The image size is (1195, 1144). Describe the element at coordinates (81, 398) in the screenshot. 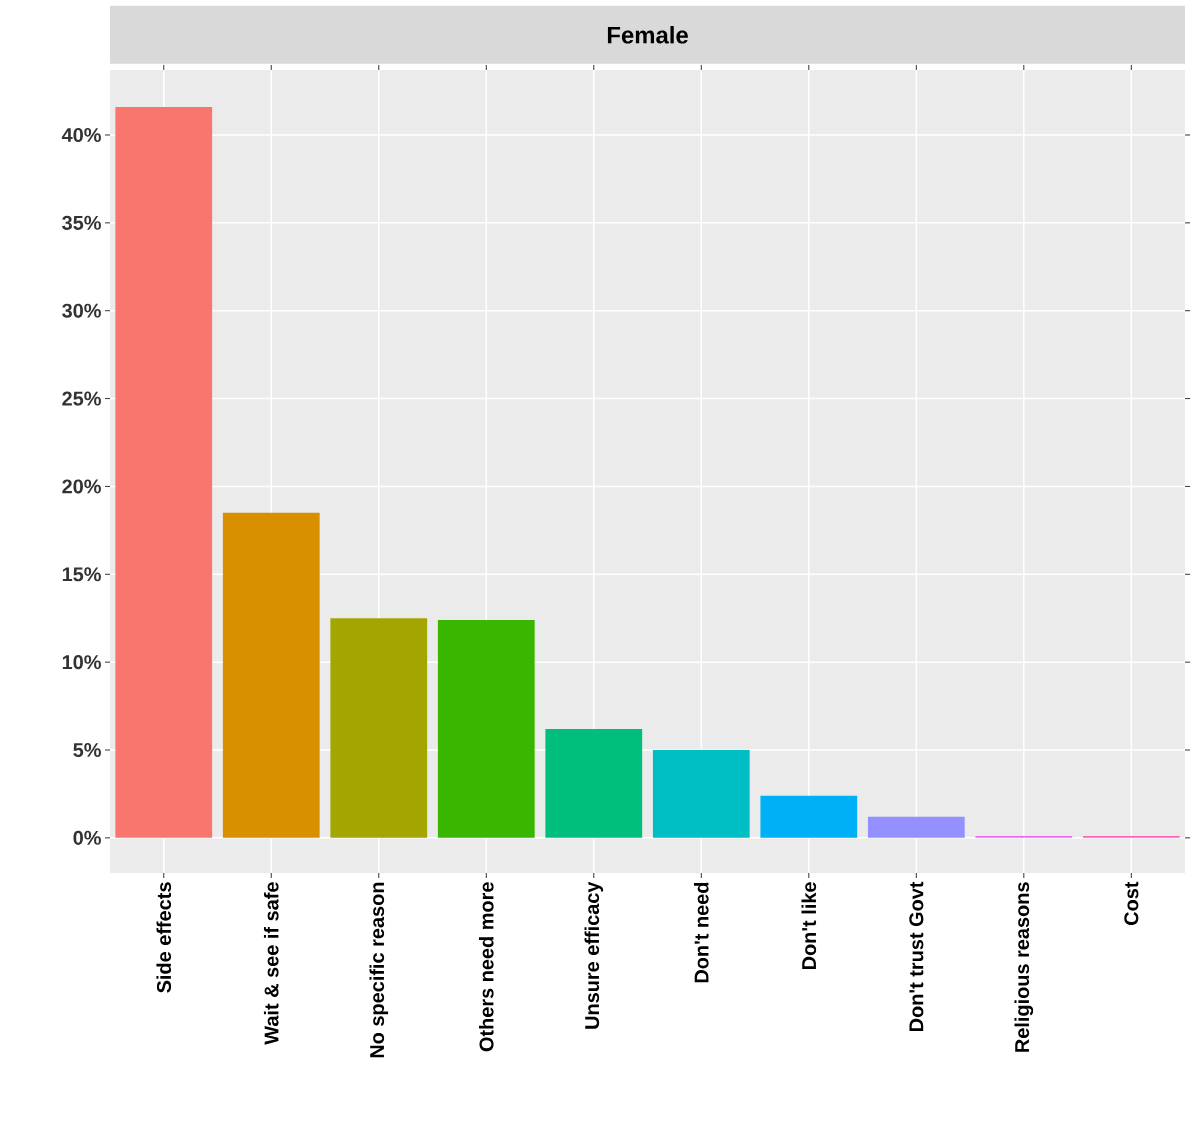

I see `y-tick-label: 25%` at that location.